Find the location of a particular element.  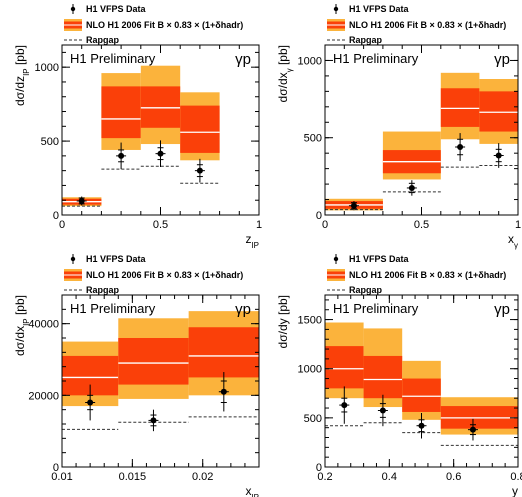

plot-frame is located at coordinates (421, 381).